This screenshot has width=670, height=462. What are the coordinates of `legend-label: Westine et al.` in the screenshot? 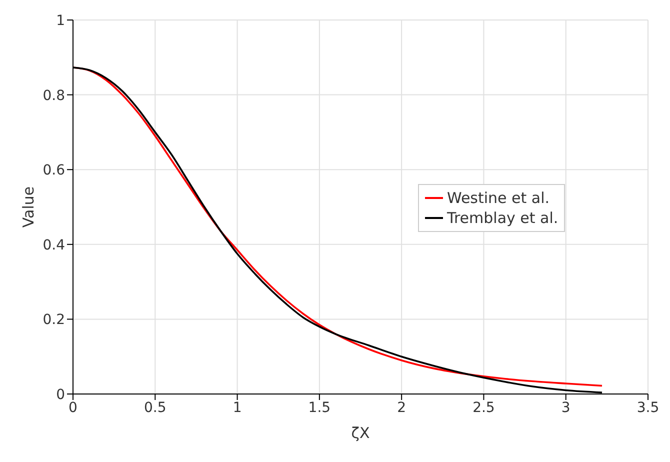 It's located at (498, 198).